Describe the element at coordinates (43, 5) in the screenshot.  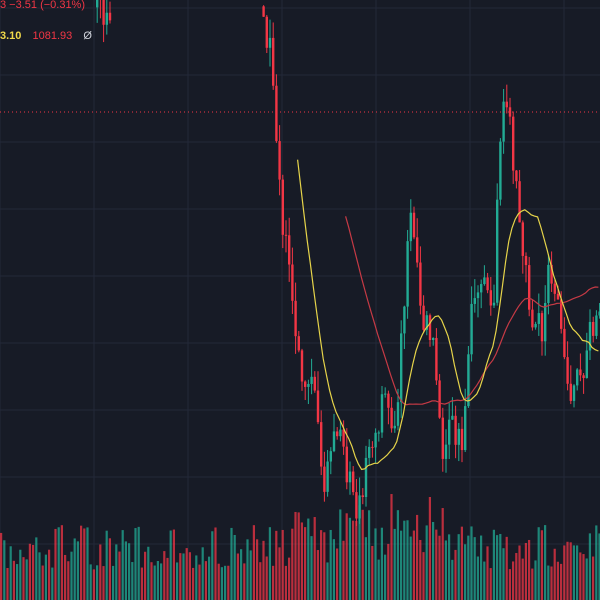
I see `price-change: 3 −3.51 (−0.31%)` at that location.